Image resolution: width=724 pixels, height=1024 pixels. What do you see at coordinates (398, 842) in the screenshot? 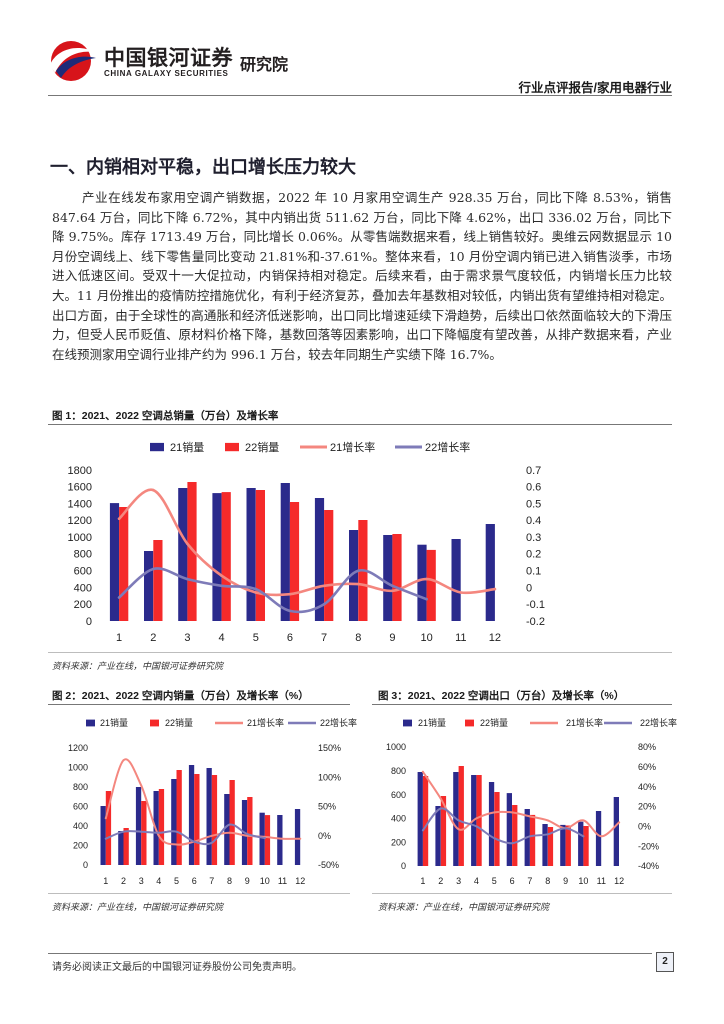
I see `chart3-left-axis-tick-label: 200` at bounding box center [398, 842].